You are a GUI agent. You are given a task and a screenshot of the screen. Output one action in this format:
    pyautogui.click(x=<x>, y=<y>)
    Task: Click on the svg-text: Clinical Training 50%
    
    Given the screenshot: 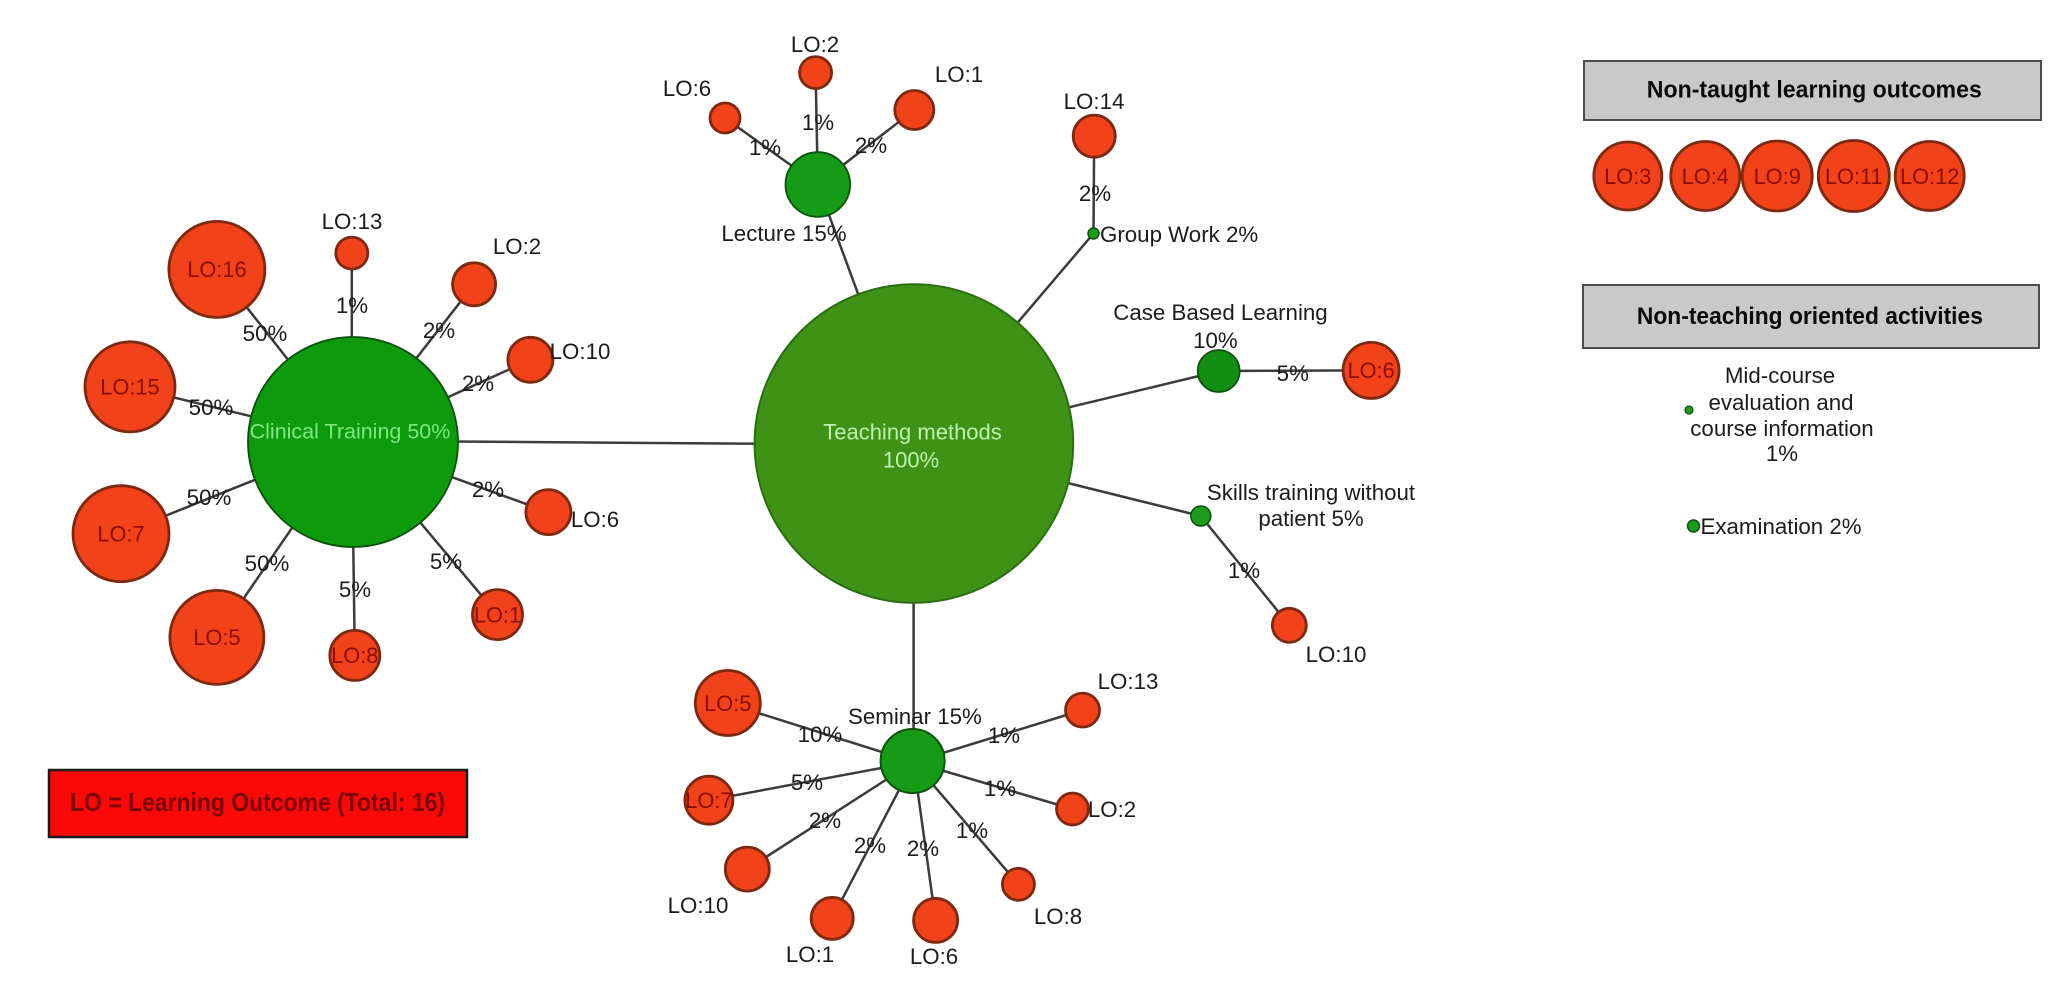 What is the action you would take?
    pyautogui.click(x=350, y=432)
    